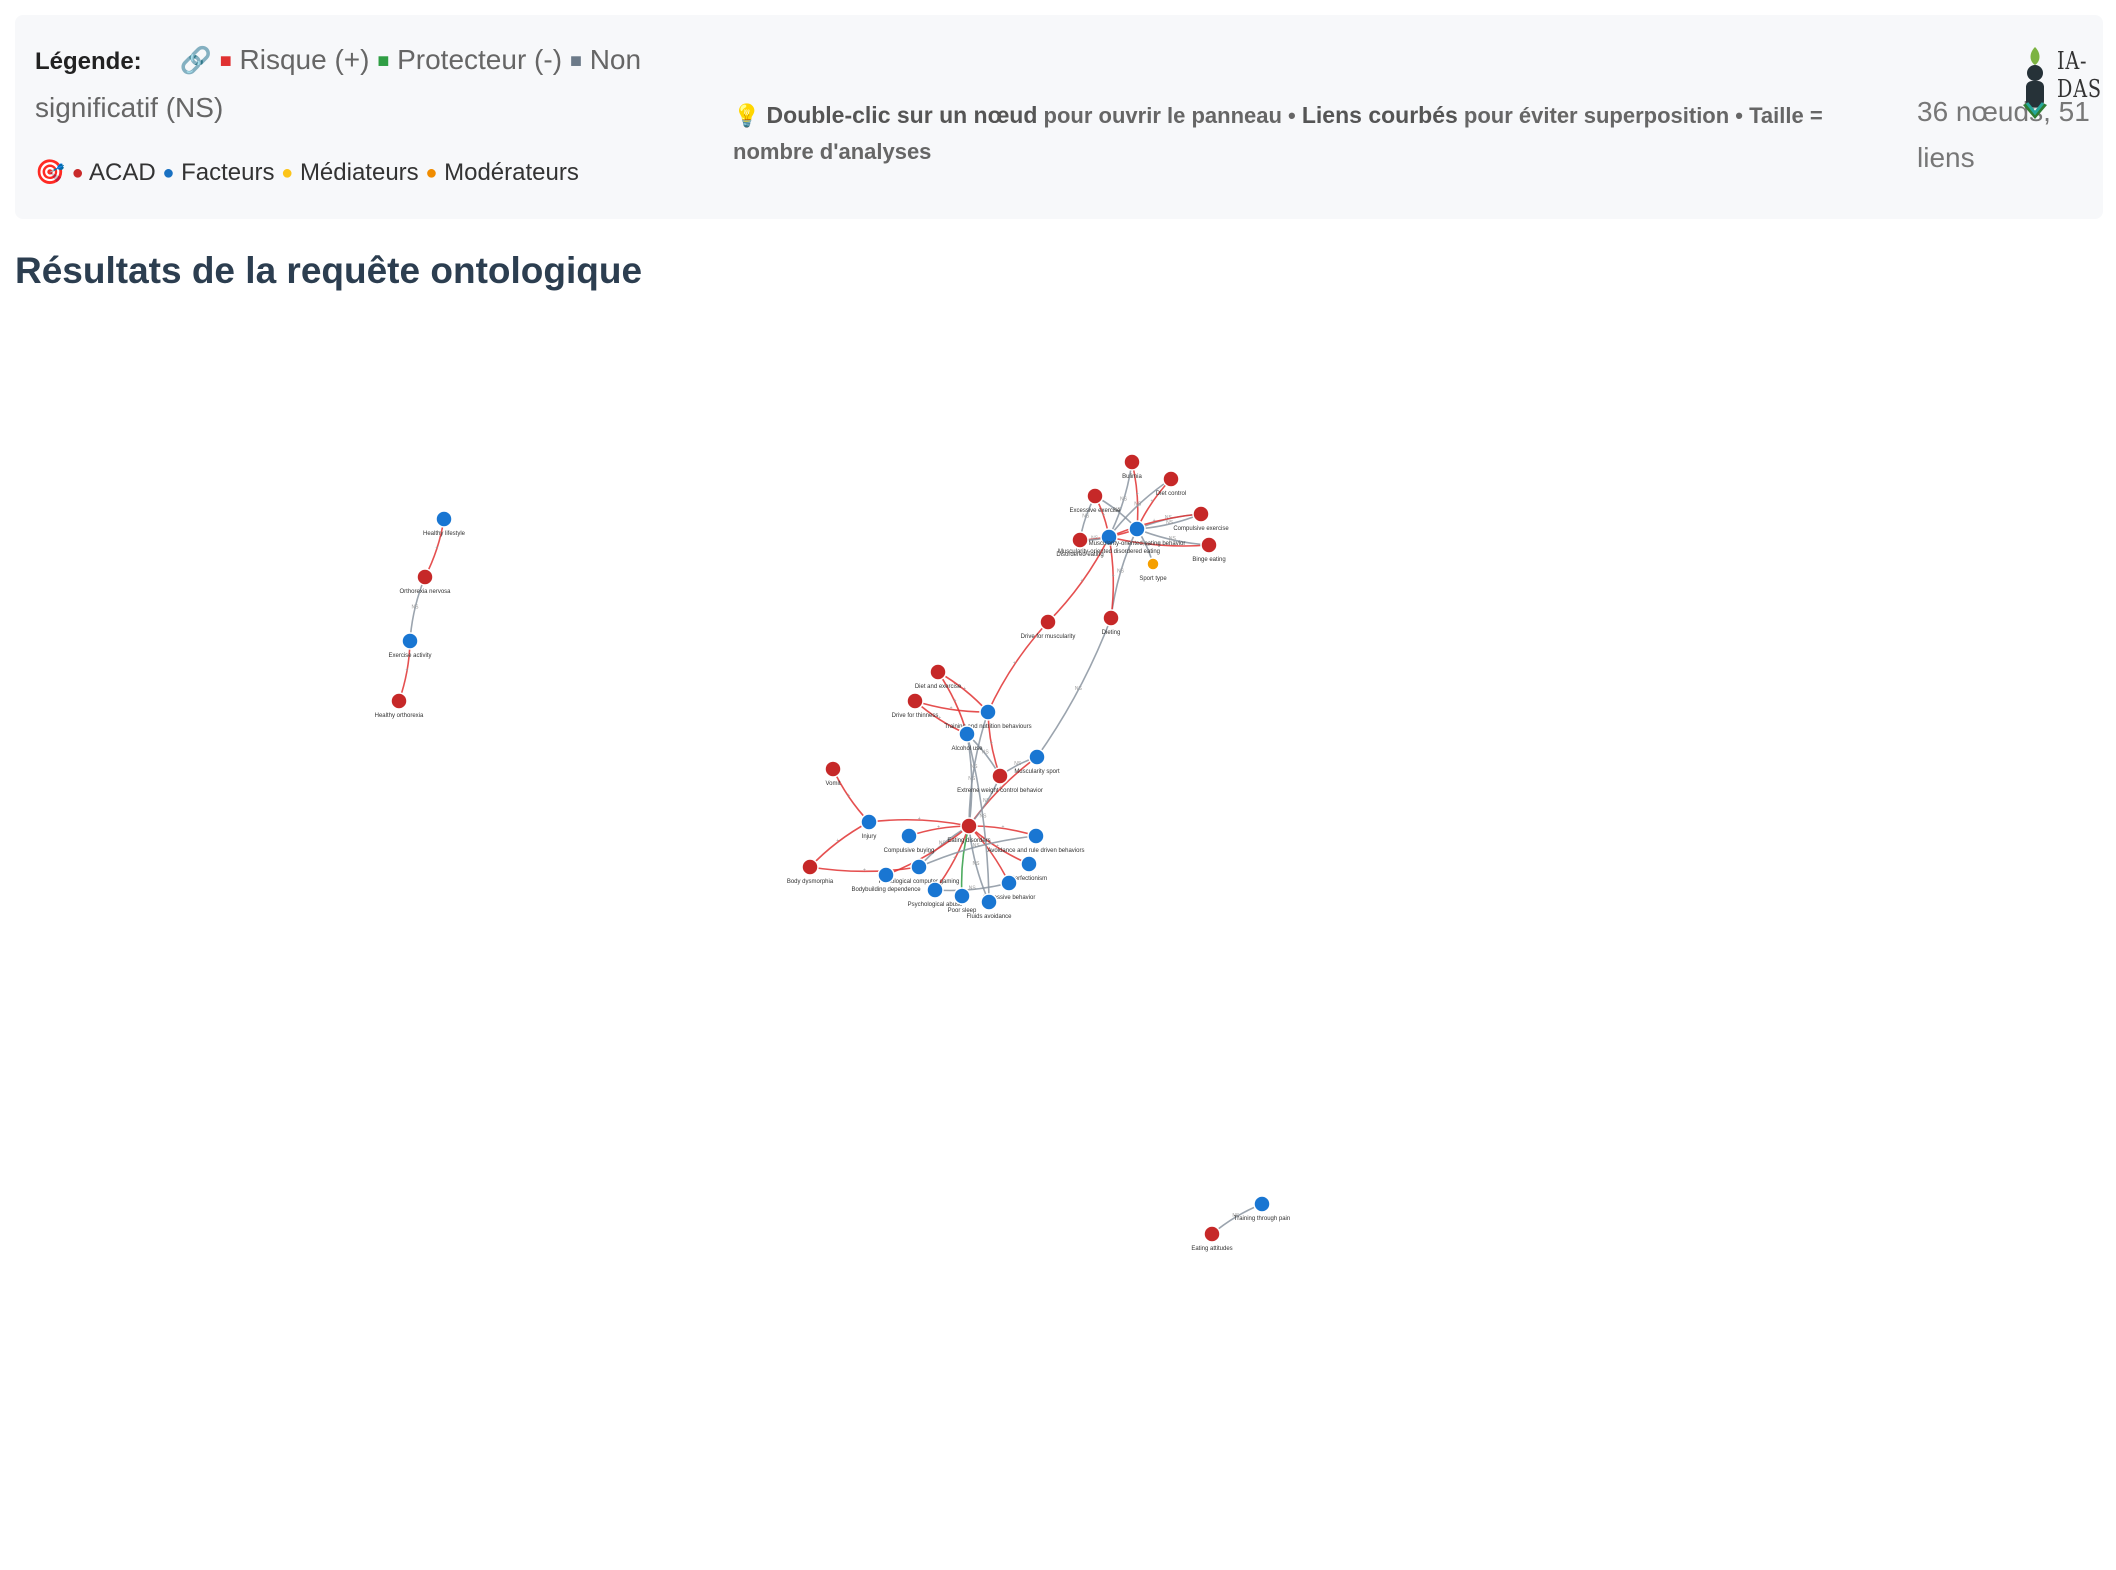 This screenshot has height=1570, width=2116. I want to click on edge-hub_a-drive_muscularity, so click(1078, 579).